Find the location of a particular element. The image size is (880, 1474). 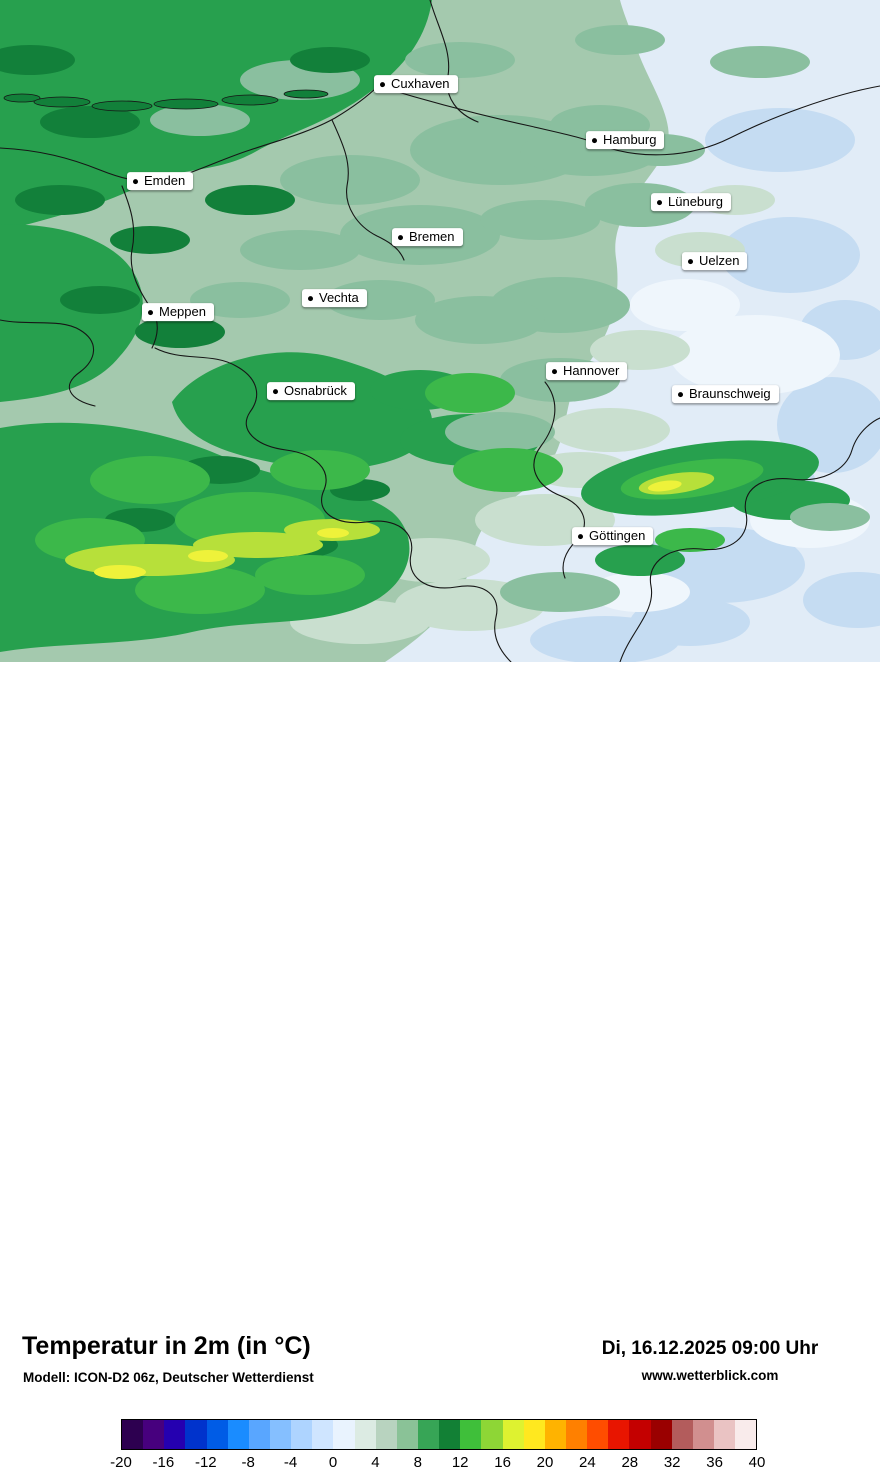

temperature-scale-tick: 24 is located at coordinates (587, 1462).